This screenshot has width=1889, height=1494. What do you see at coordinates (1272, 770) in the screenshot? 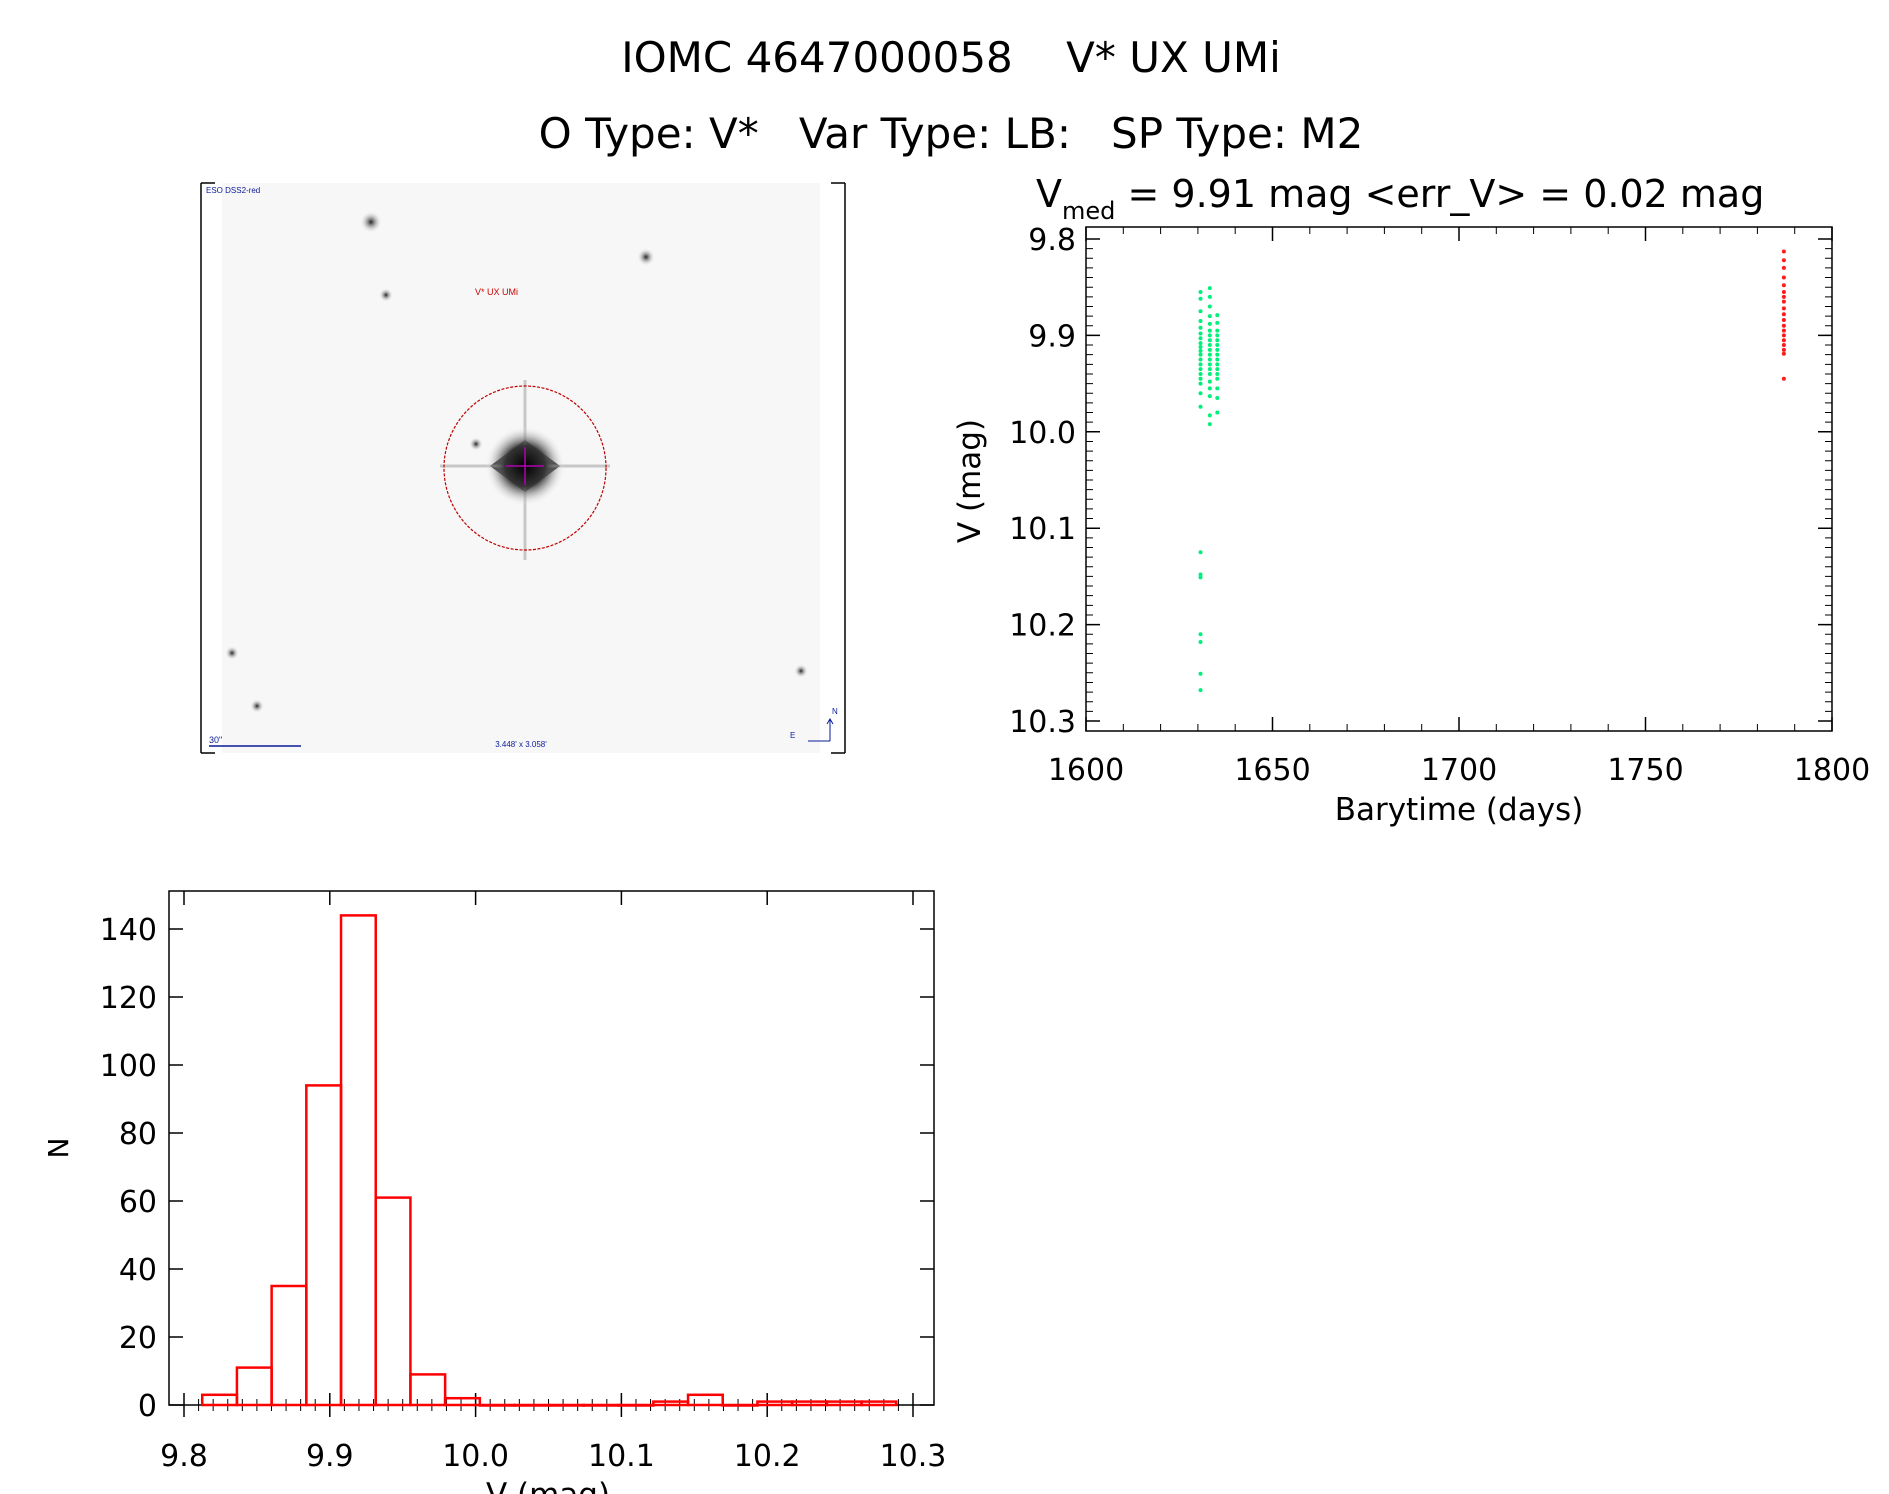
I see `lc-xtick-label: 1650` at bounding box center [1272, 770].